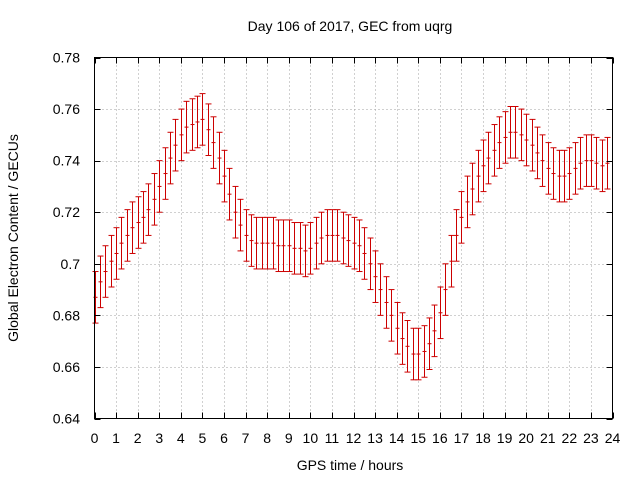  Describe the element at coordinates (181, 438) in the screenshot. I see `x-tick-label: 4` at that location.